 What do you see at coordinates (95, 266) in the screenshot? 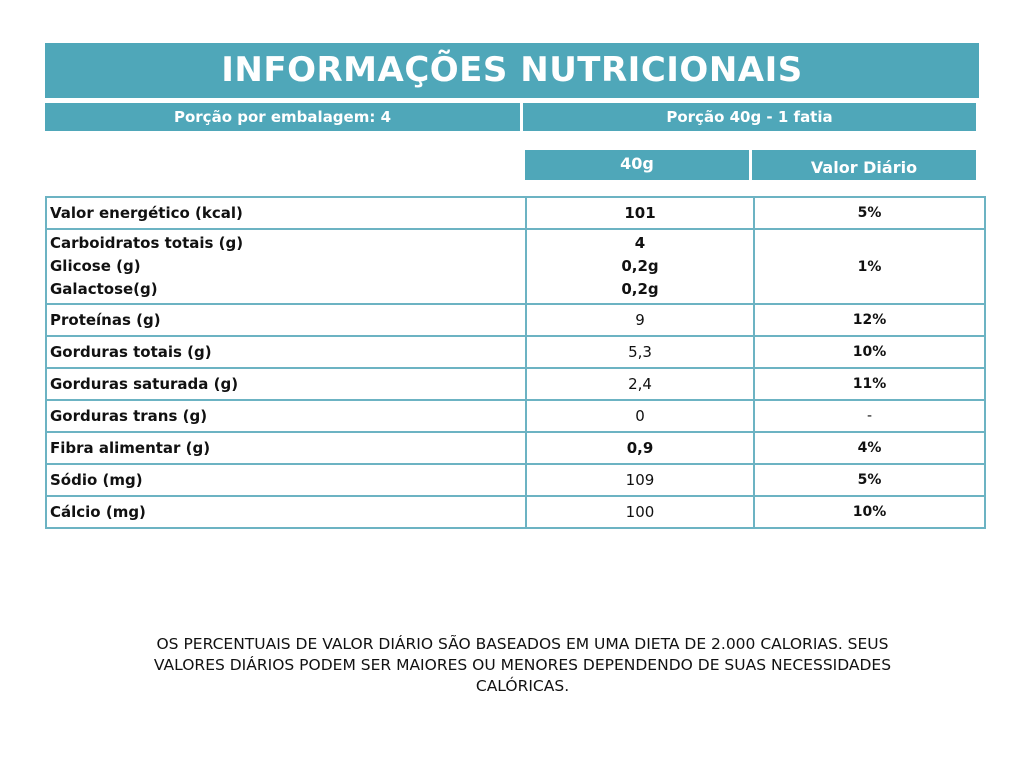
I see `nutrient-label: Glicose (g)` at bounding box center [95, 266].